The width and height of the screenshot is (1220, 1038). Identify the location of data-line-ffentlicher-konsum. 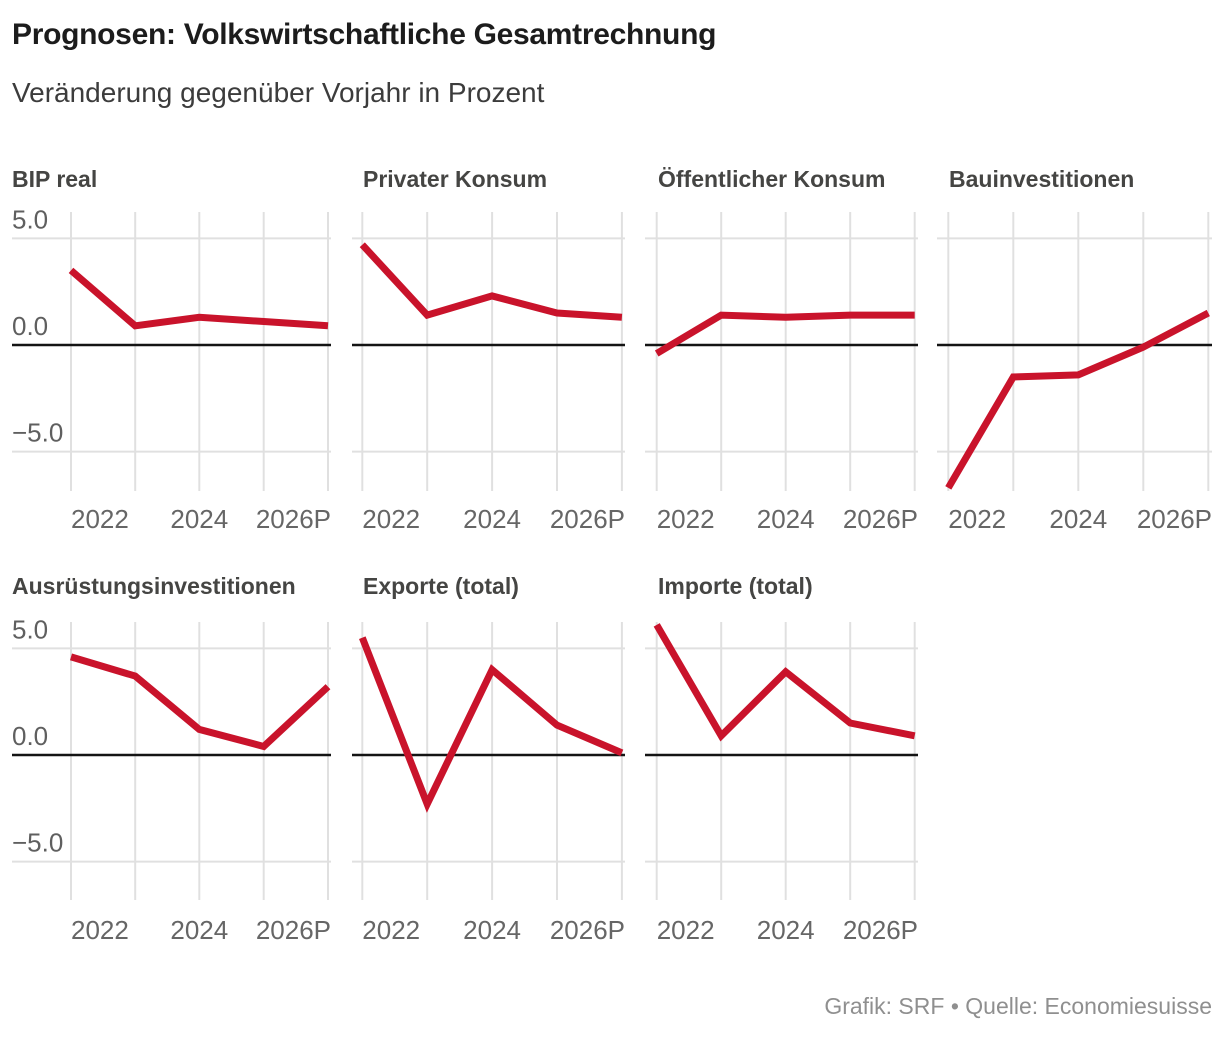
(784, 334).